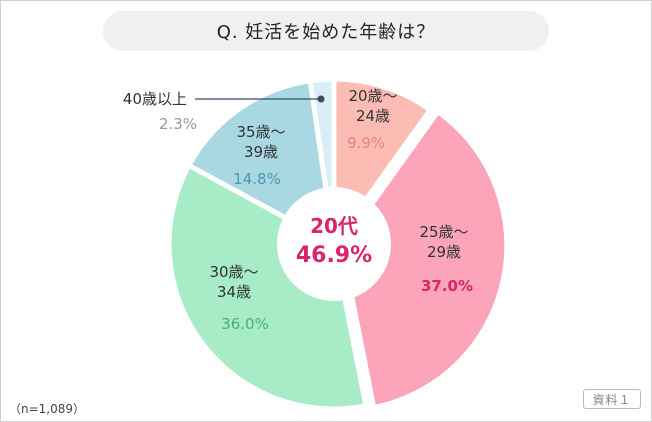 The width and height of the screenshot is (652, 422). Describe the element at coordinates (612, 399) in the screenshot. I see `source-badge: 資料１` at that location.